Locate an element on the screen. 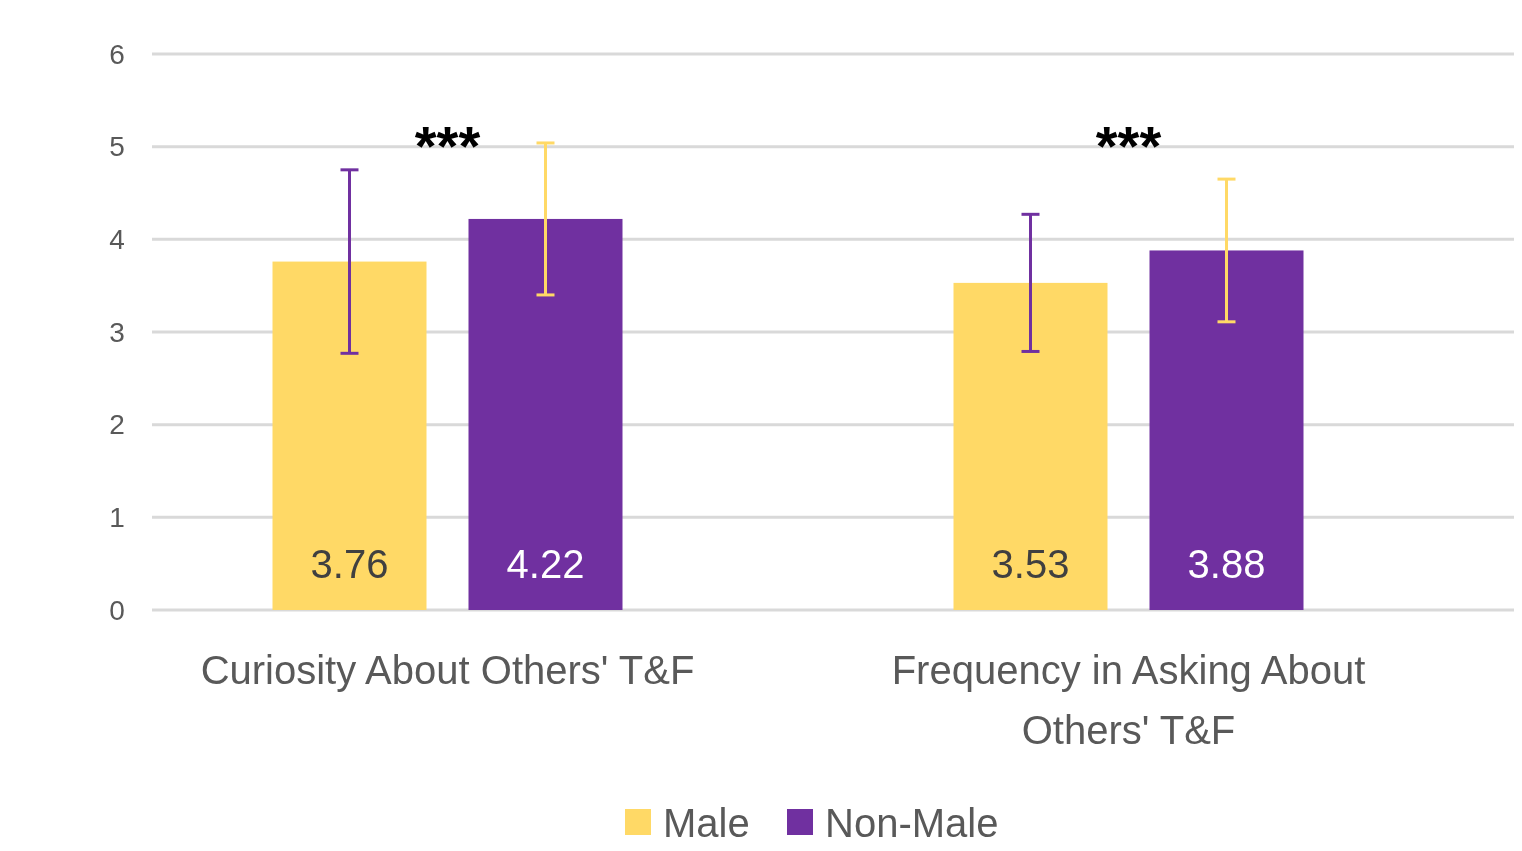 Image resolution: width=1522 pixels, height=851 pixels. y-tick-label: 6 is located at coordinates (117, 54).